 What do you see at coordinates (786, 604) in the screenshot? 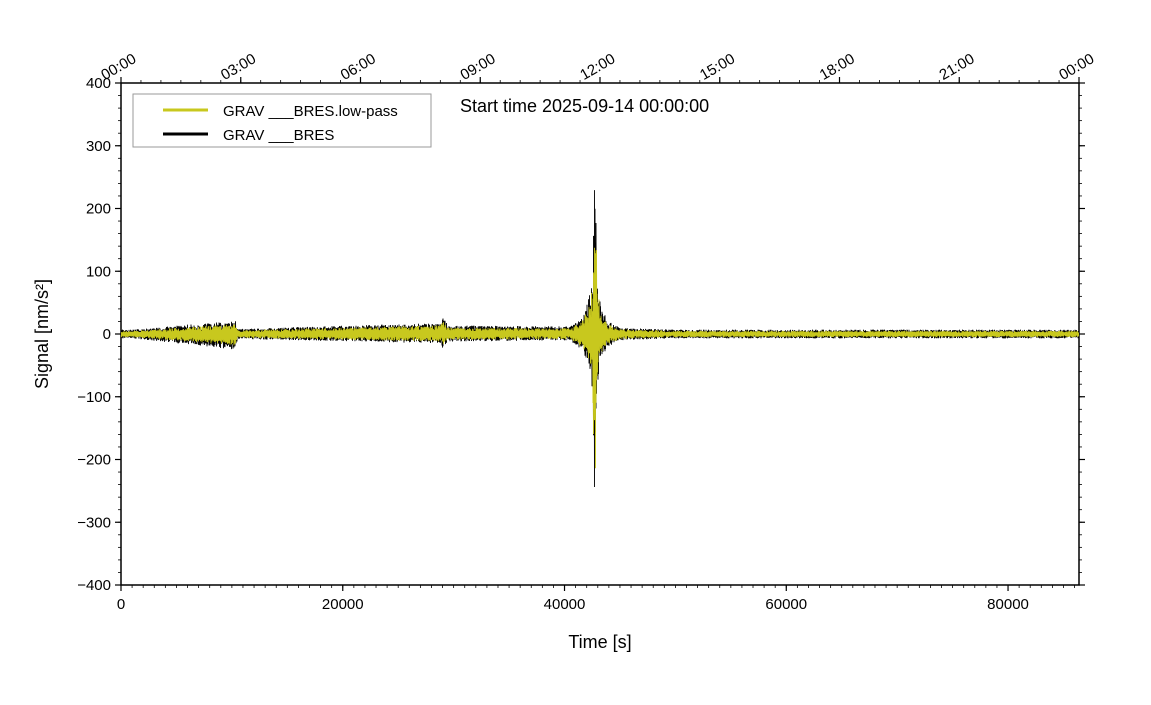
I see `x-tick-label: 60000` at bounding box center [786, 604].